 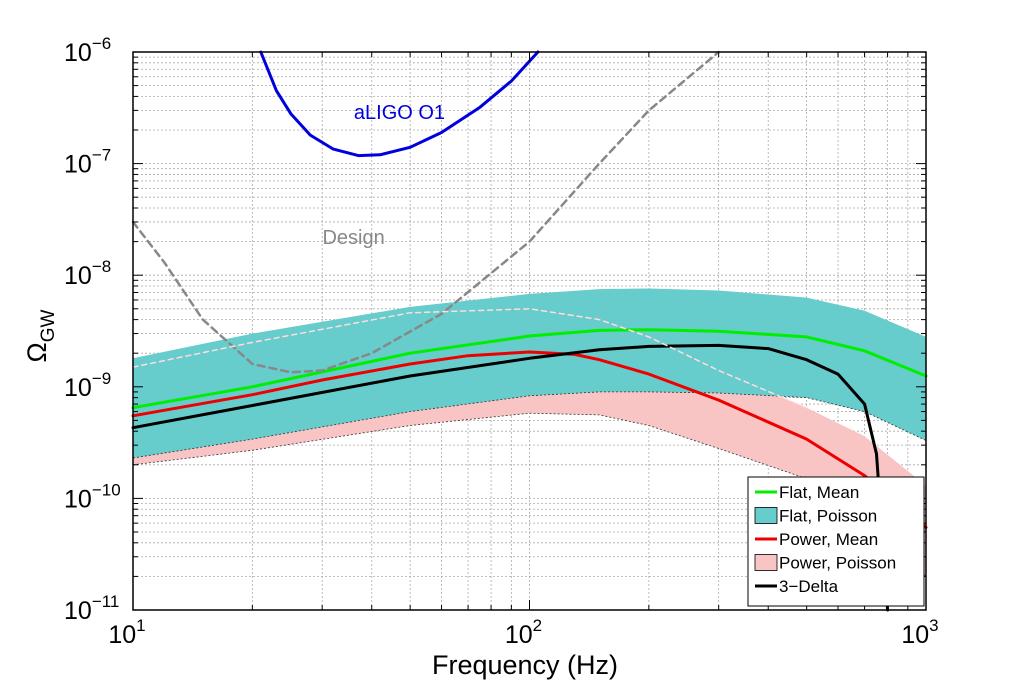 I want to click on legend-label: Flat, Poisson, so click(x=828, y=516).